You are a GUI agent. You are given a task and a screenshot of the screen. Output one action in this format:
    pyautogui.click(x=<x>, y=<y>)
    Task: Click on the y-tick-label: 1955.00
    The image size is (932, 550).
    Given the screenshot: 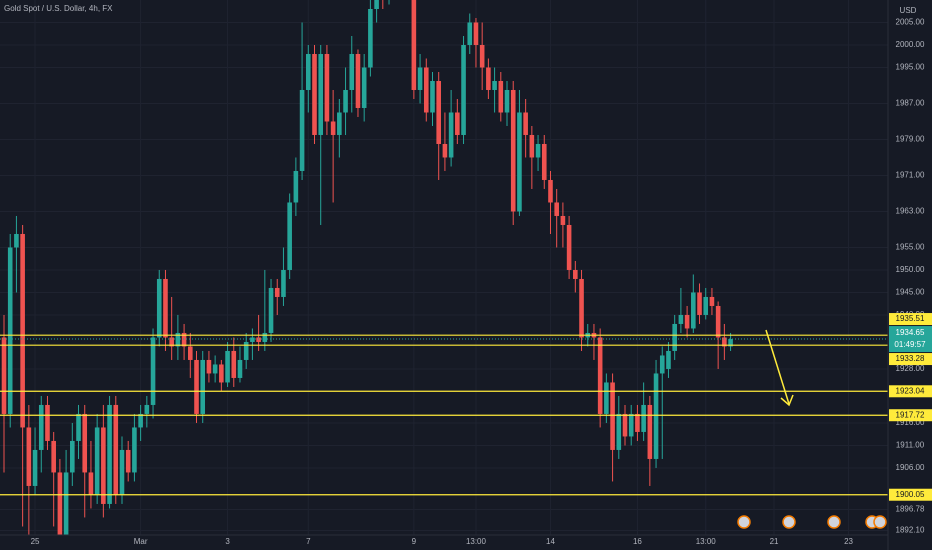 What is the action you would take?
    pyautogui.click(x=910, y=247)
    